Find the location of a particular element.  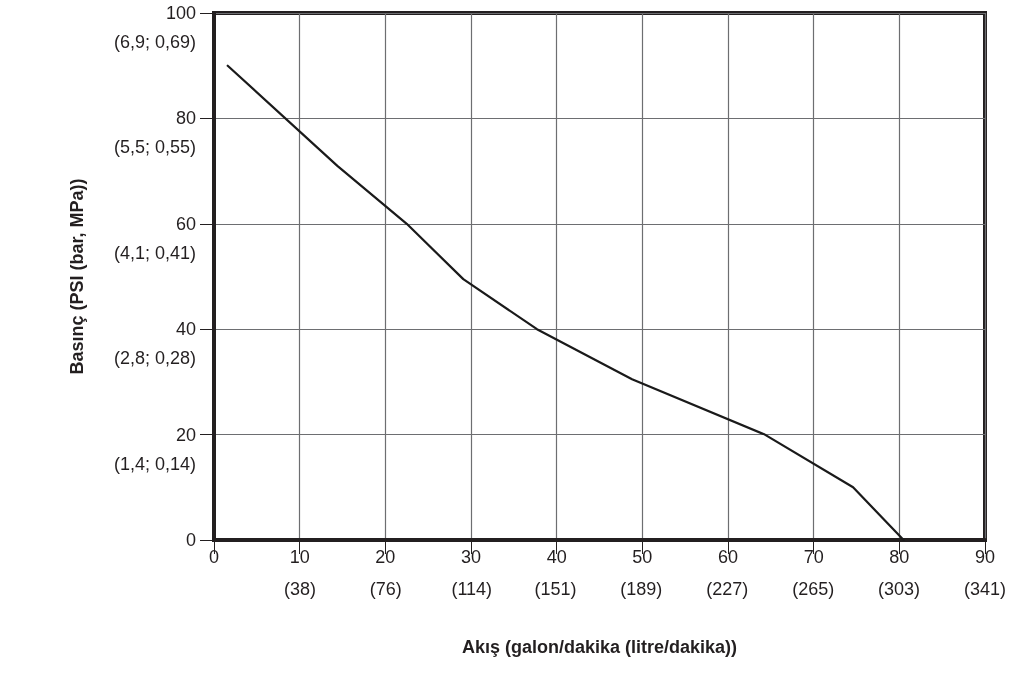

y-tick-label: 100 is located at coordinates (180, 13).